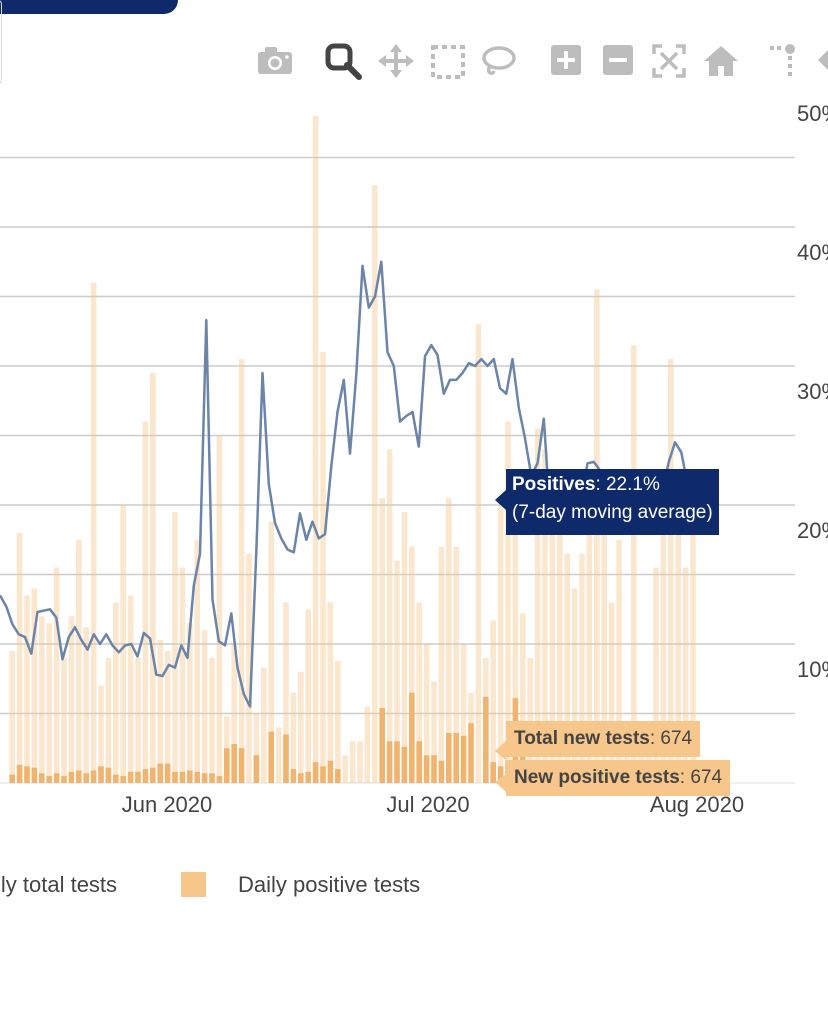 Image resolution: width=828 pixels, height=1033 pixels. What do you see at coordinates (396, 61) in the screenshot?
I see `pan-icon` at bounding box center [396, 61].